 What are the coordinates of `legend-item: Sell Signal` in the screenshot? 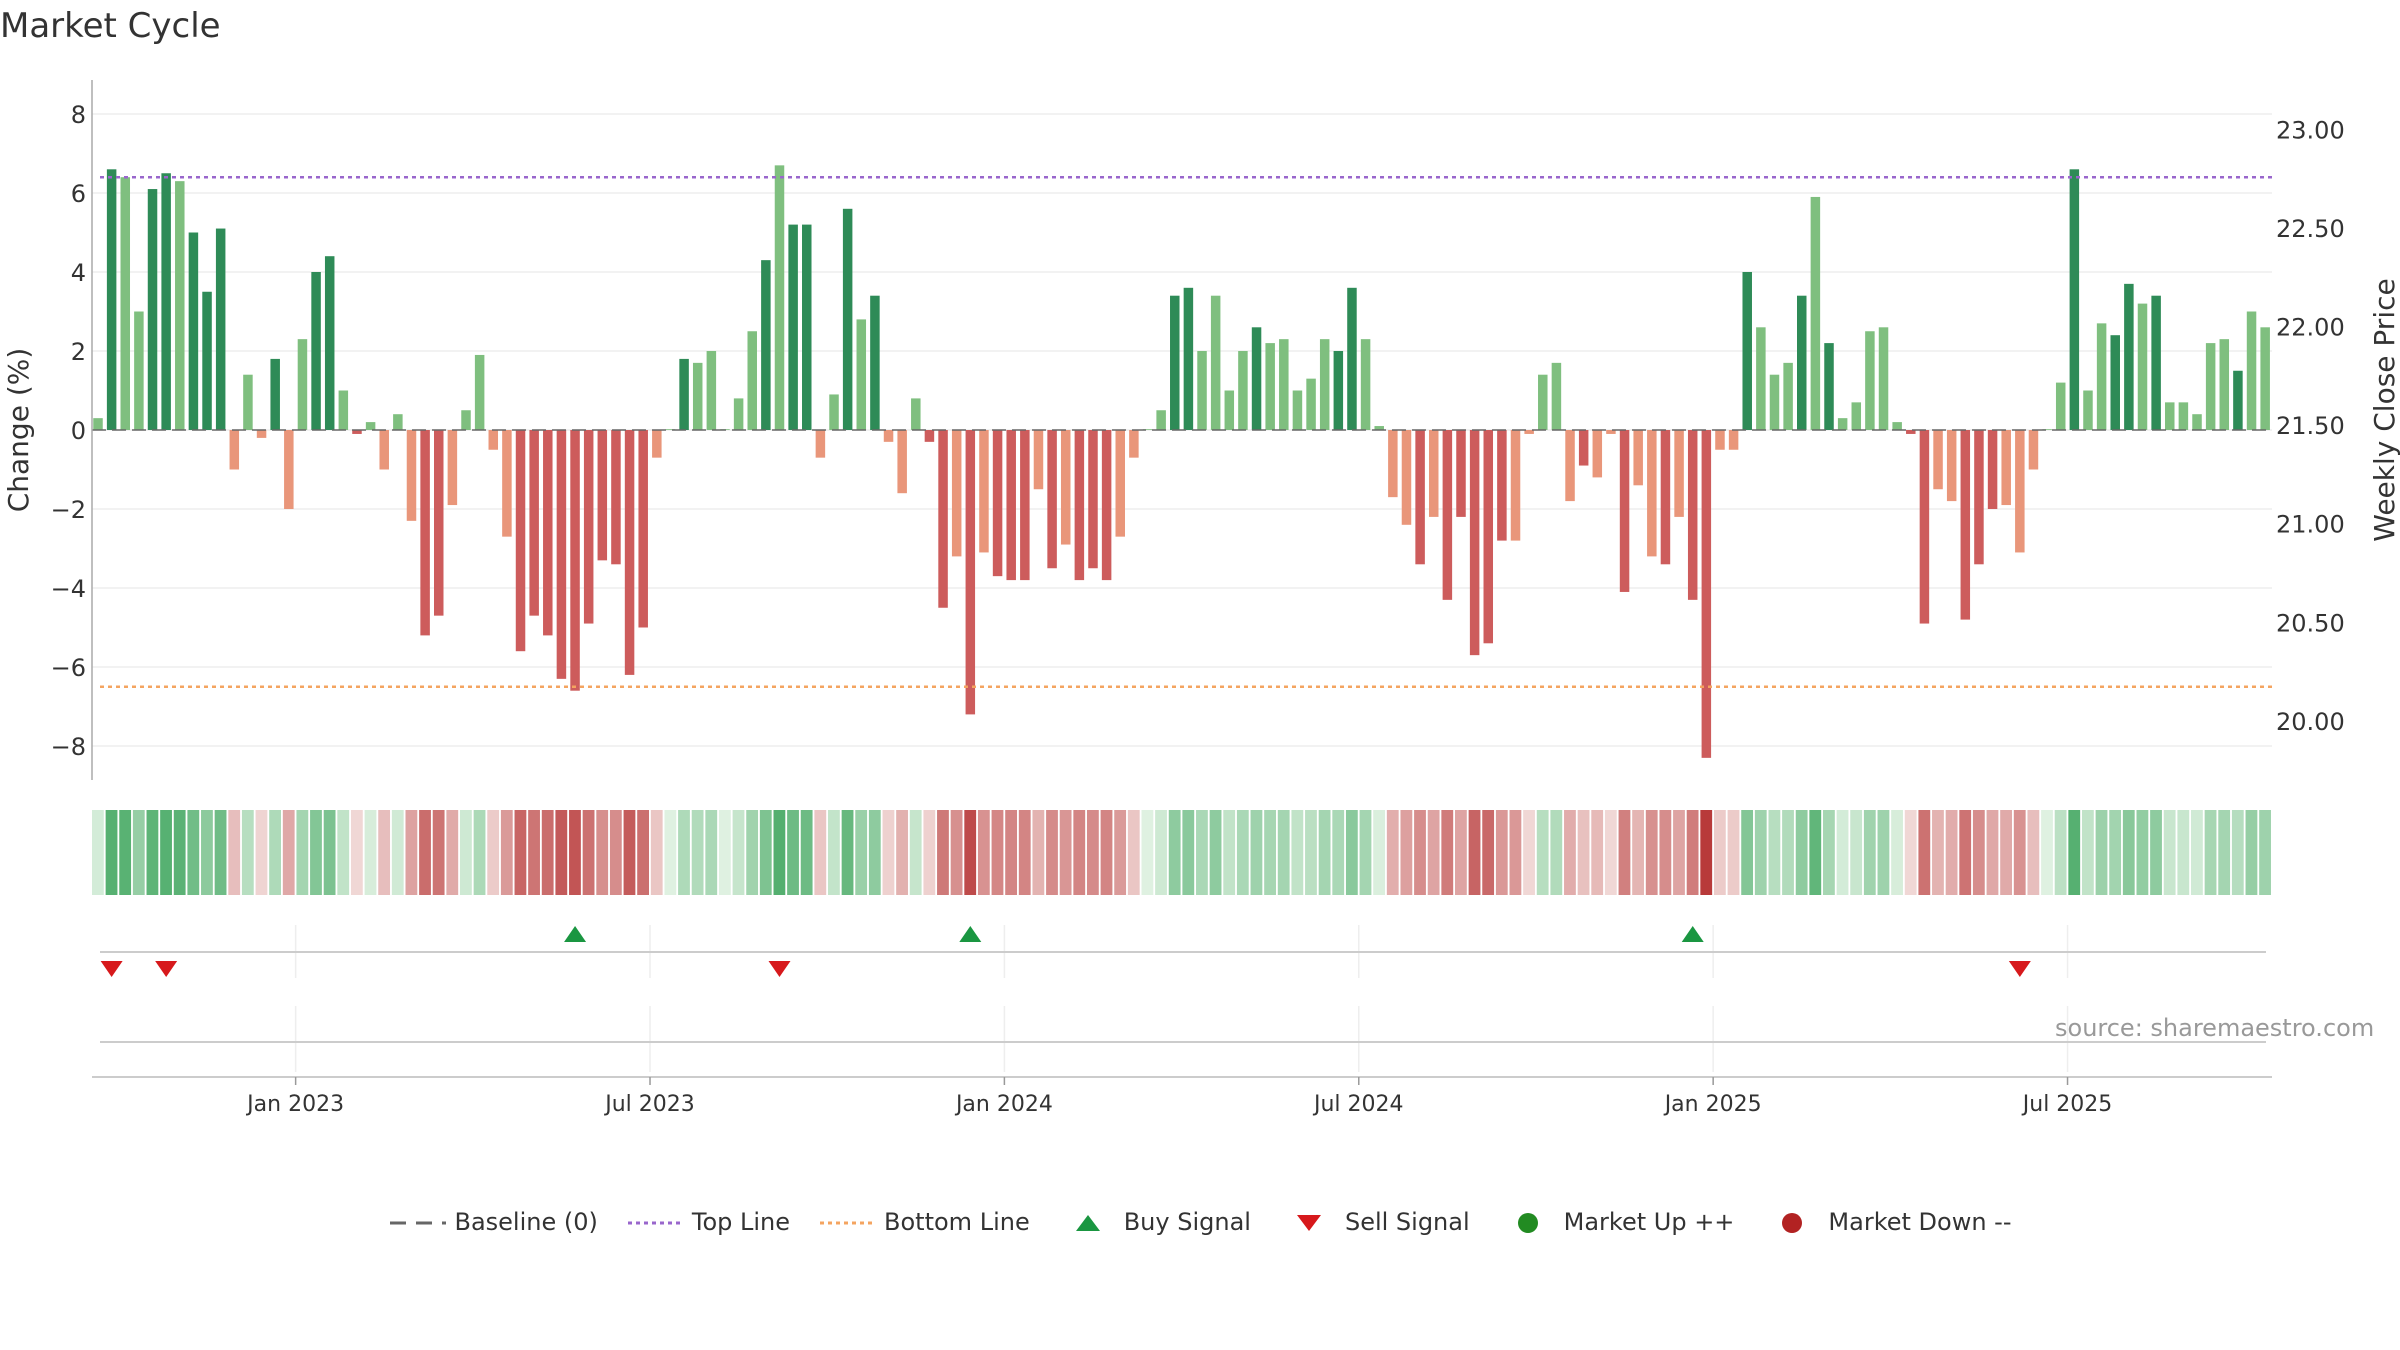 It's located at (1374, 1221).